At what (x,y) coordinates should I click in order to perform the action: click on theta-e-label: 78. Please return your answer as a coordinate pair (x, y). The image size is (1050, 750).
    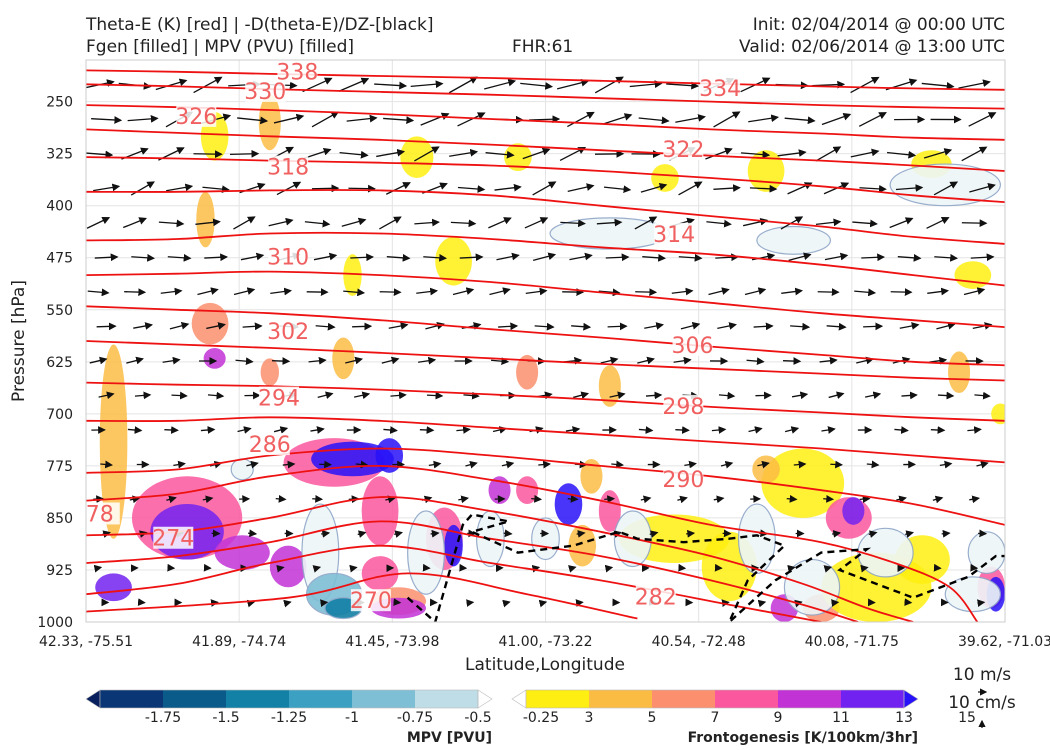
    Looking at the image, I should click on (100, 514).